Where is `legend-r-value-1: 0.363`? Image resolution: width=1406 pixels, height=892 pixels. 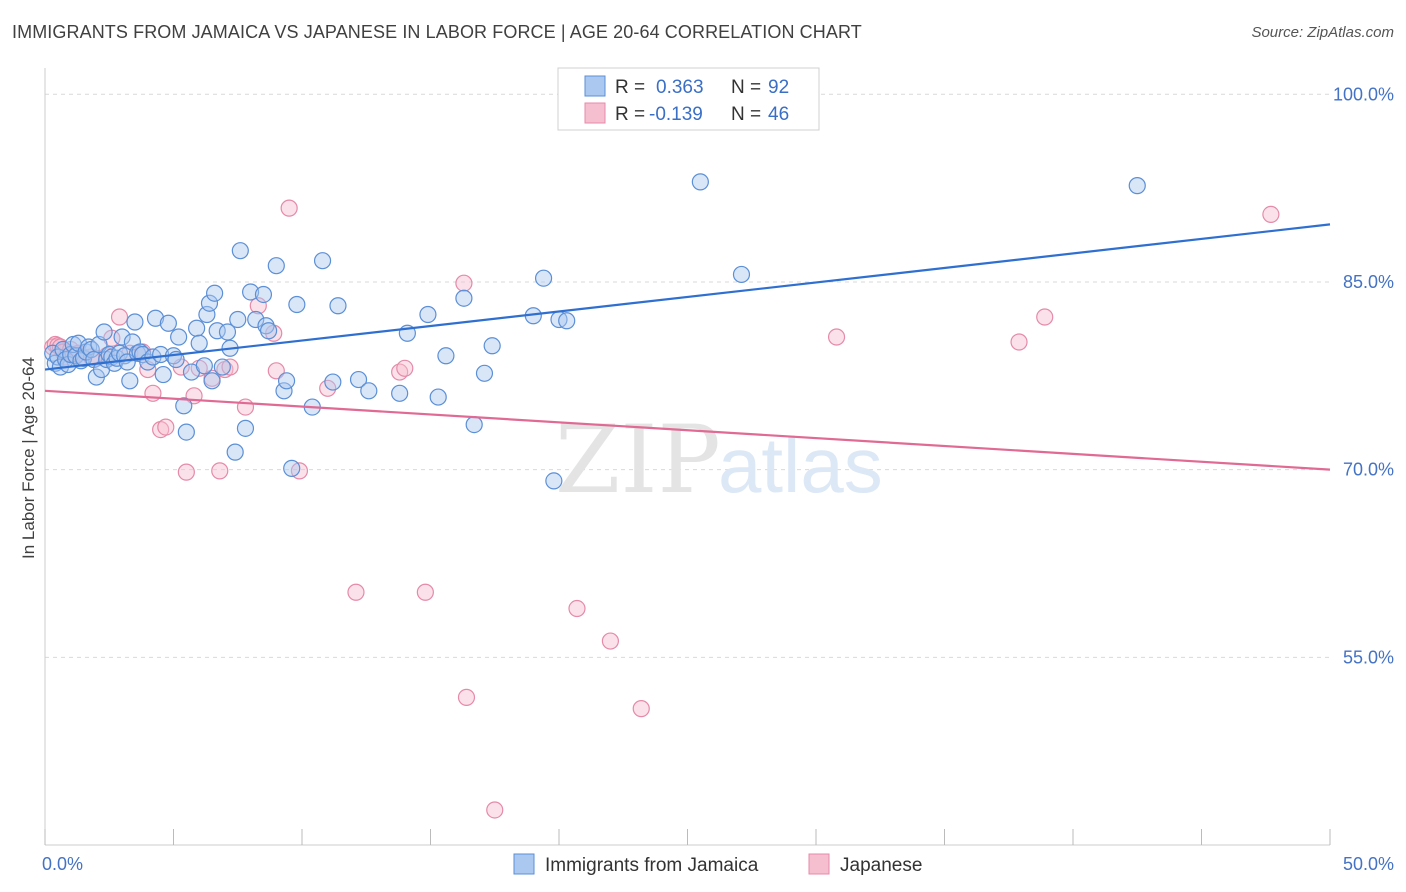 legend-r-value-1: 0.363 is located at coordinates (680, 87).